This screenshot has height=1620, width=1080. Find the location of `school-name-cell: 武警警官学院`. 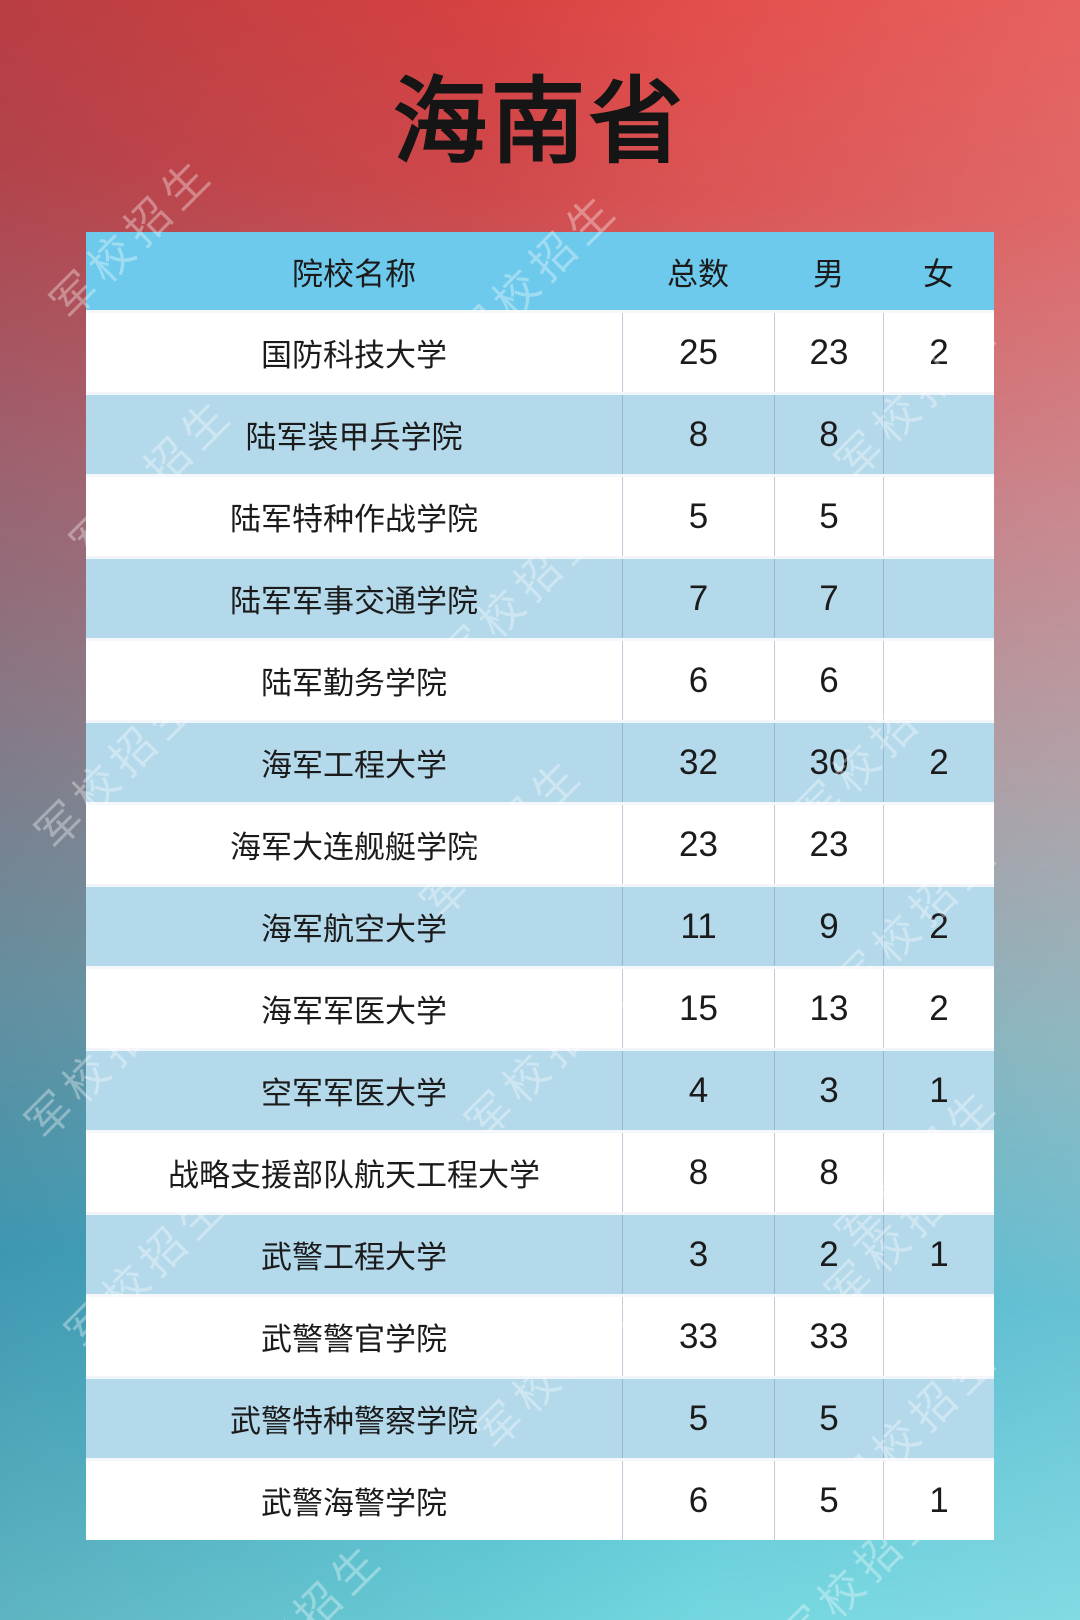

school-name-cell: 武警警官学院 is located at coordinates (354, 1339).